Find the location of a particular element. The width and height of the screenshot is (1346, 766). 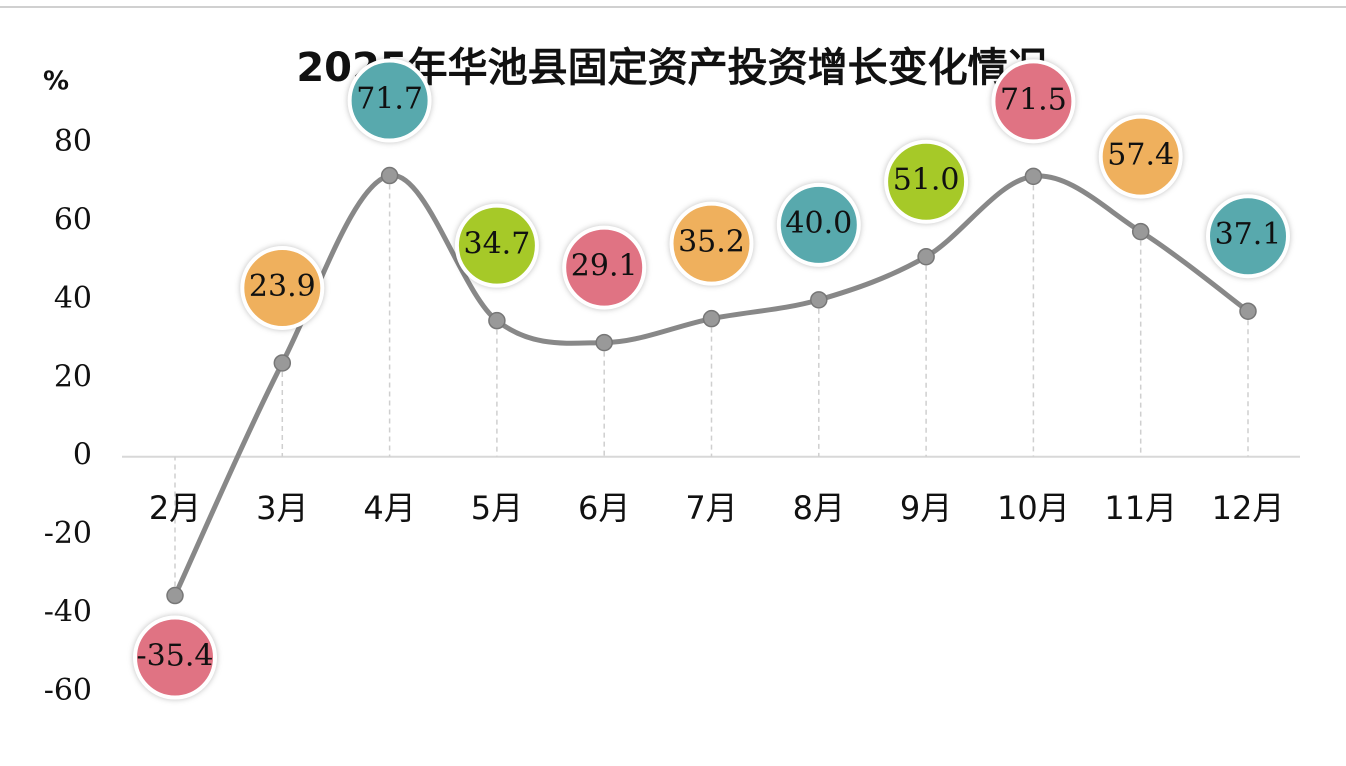

y-tick-label: -40 is located at coordinates (68, 612).